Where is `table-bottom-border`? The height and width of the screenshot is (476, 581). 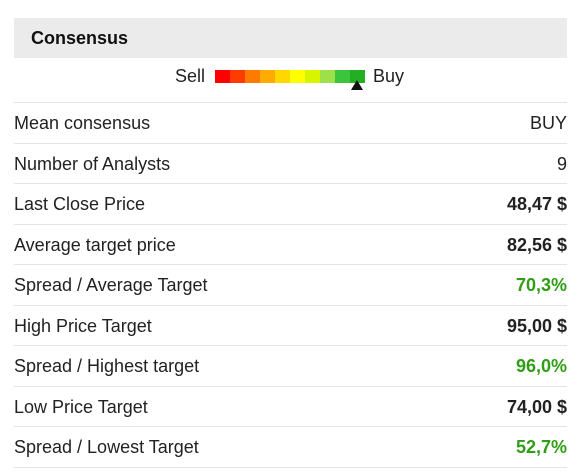
table-bottom-border is located at coordinates (290, 467).